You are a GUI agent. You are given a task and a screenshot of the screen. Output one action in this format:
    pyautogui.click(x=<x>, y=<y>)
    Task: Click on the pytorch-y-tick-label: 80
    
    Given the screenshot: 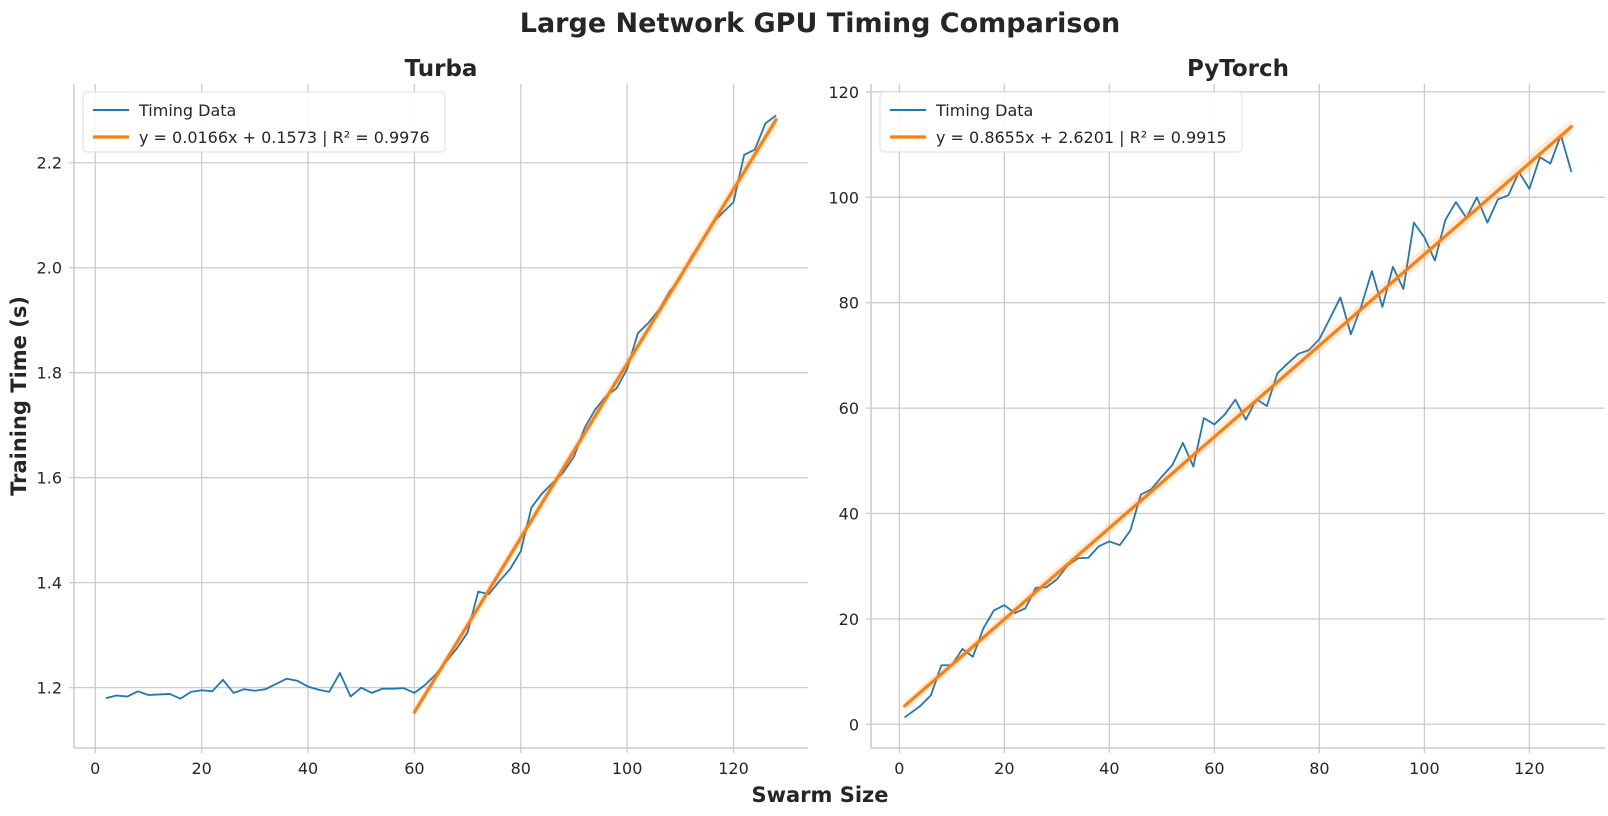 What is the action you would take?
    pyautogui.click(x=849, y=303)
    